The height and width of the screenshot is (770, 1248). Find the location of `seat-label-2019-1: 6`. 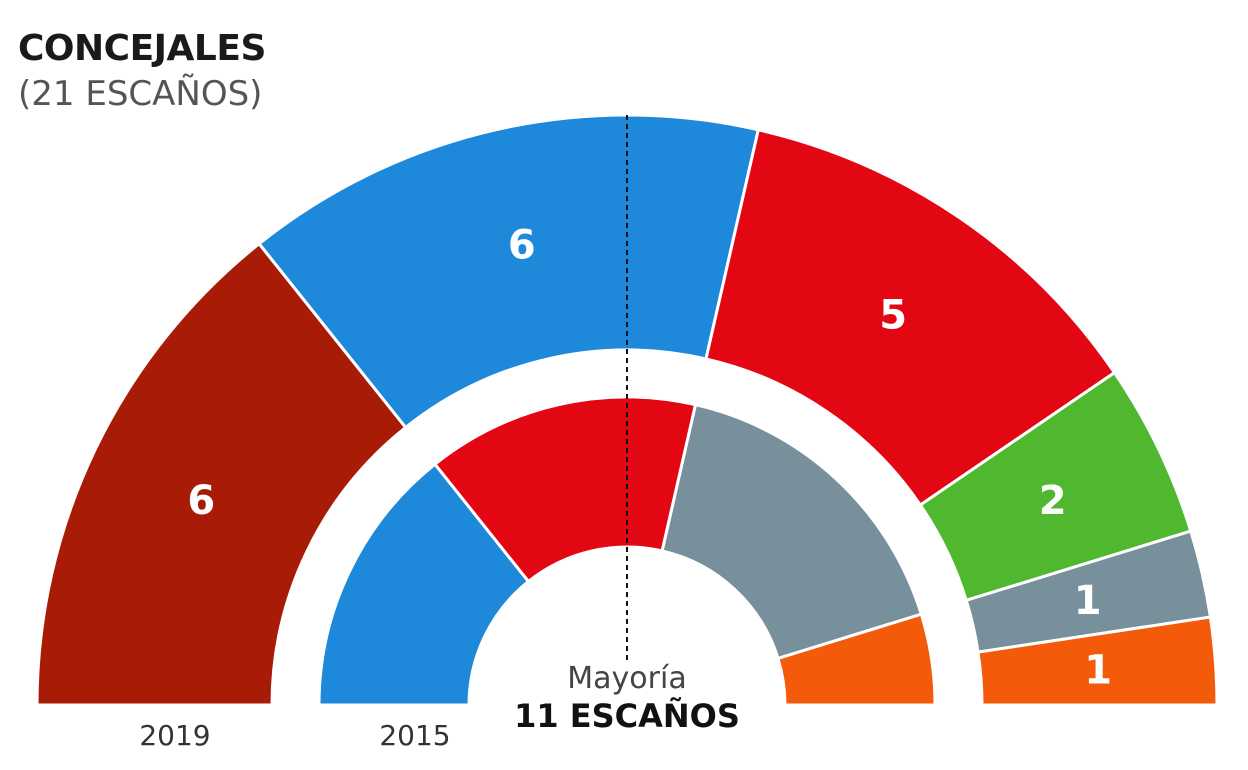

seat-label-2019-1: 6 is located at coordinates (201, 501).